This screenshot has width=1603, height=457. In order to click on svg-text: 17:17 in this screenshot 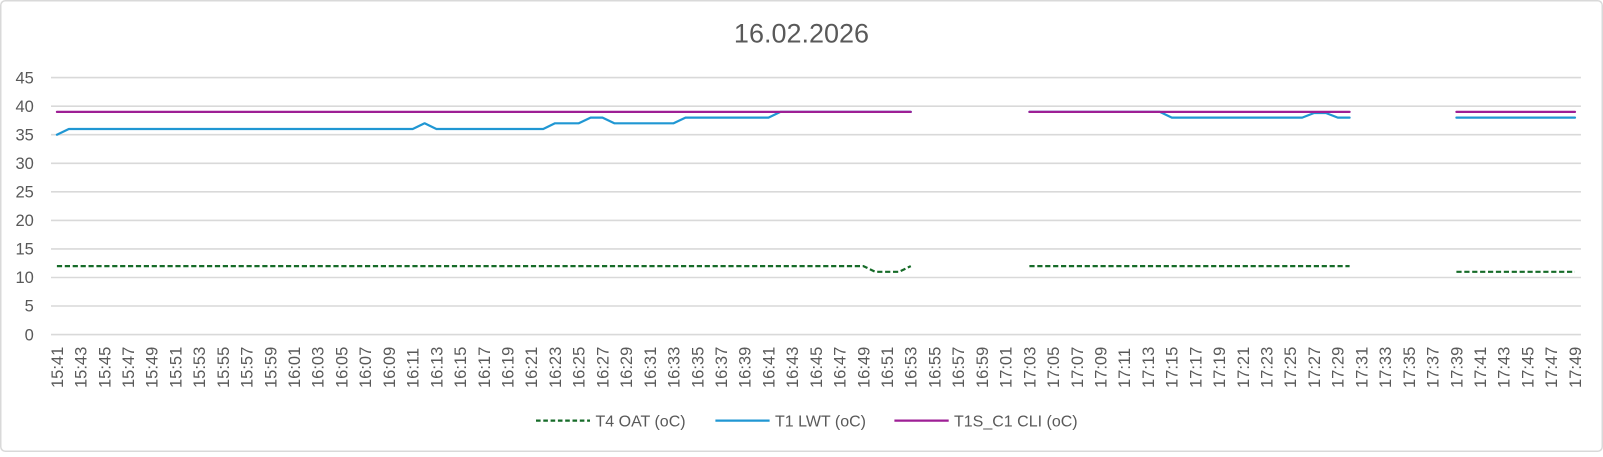, I will do `click(1196, 367)`.